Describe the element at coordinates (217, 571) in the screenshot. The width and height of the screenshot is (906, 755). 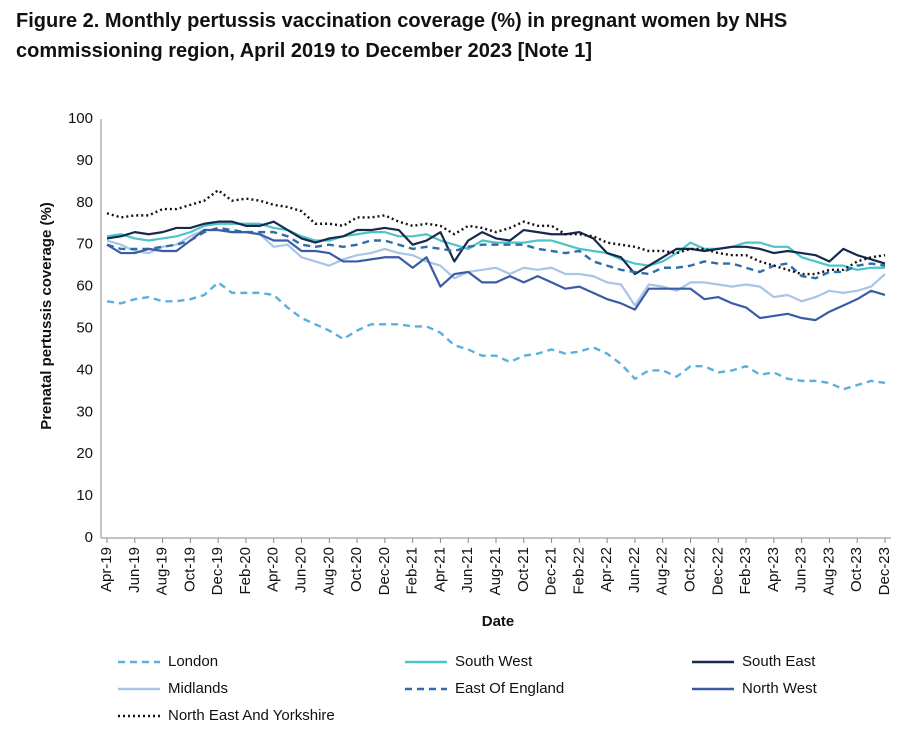
I see `x-tick-label: Dec-19` at that location.